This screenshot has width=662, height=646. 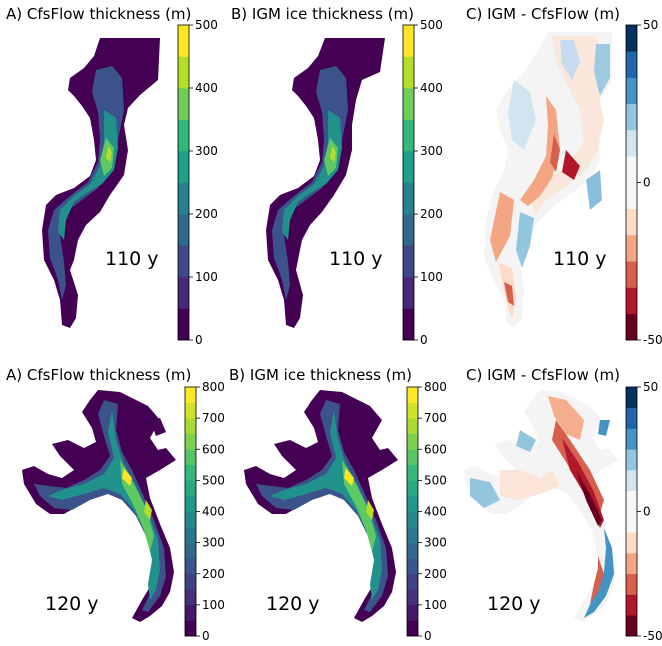 I want to click on colorbar: 0 100 200 300 400 500 600 700 800, so click(x=204, y=511).